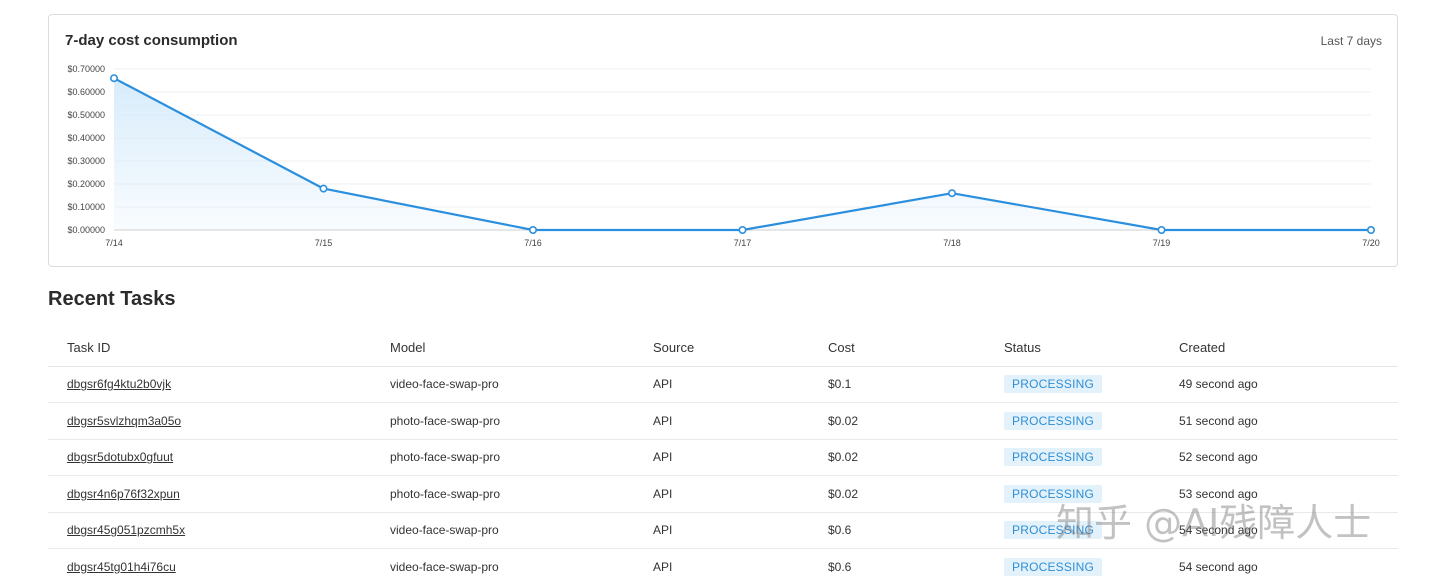  Describe the element at coordinates (86, 92) in the screenshot. I see `y-tick-label: $0.60000` at that location.